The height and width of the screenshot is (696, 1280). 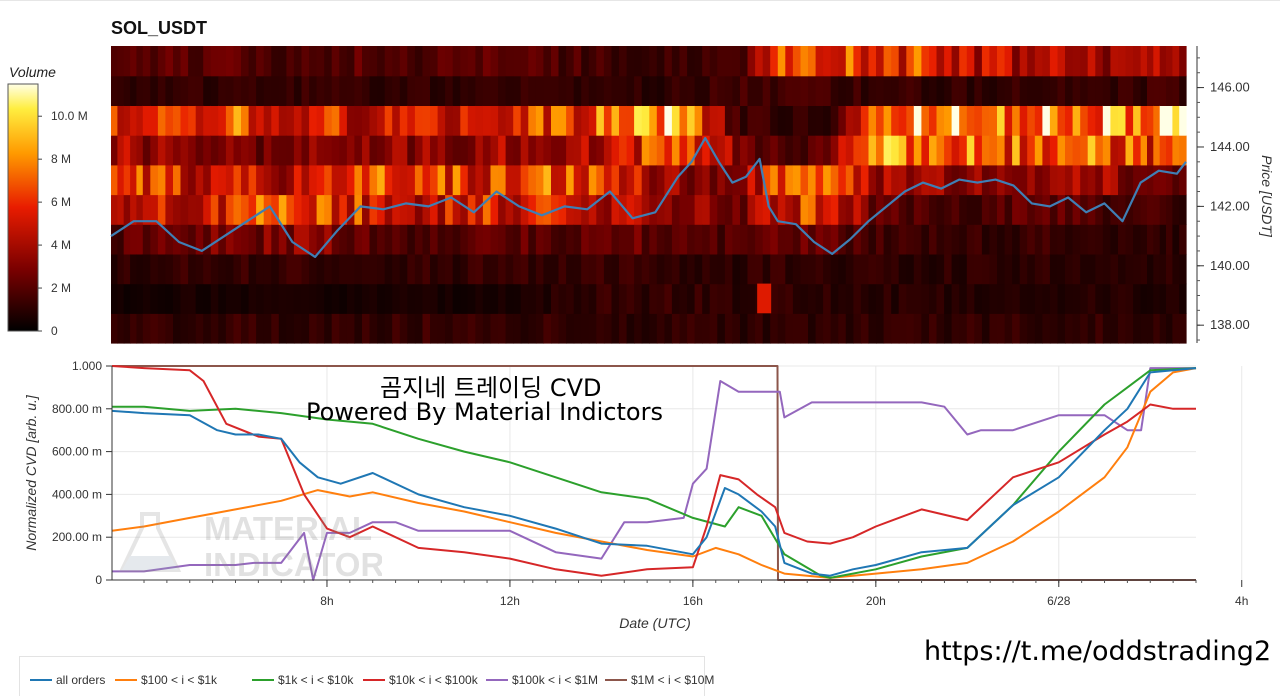 I want to click on legend-item-all: all orders, so click(x=67, y=680).